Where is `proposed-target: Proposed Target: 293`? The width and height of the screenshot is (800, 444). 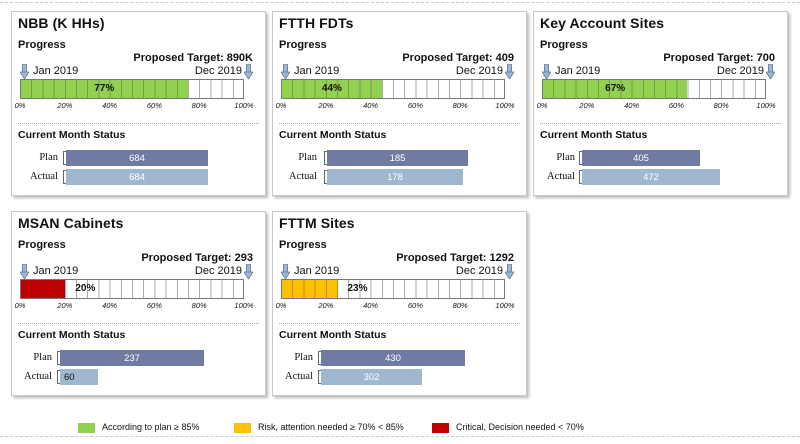 proposed-target: Proposed Target: 293 is located at coordinates (197, 258).